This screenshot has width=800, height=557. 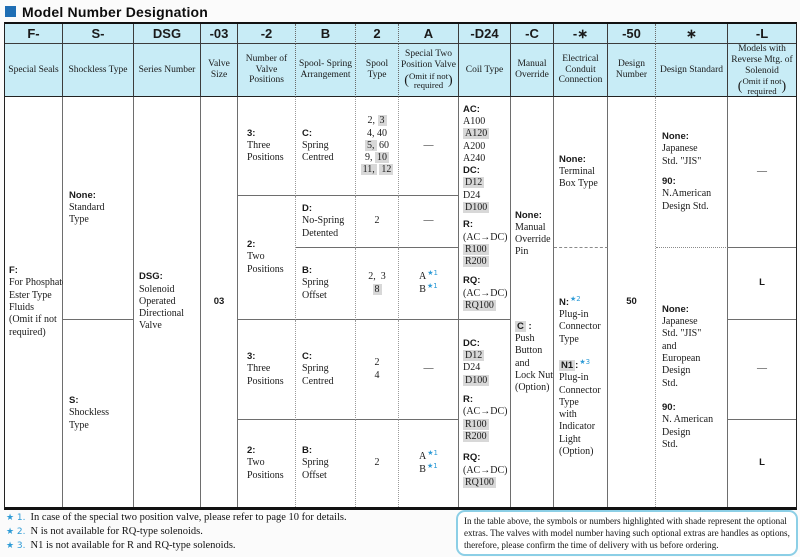 What do you see at coordinates (429, 463) in the screenshot?
I see `cell-special-two-ab-2: A★1 B★1` at bounding box center [429, 463].